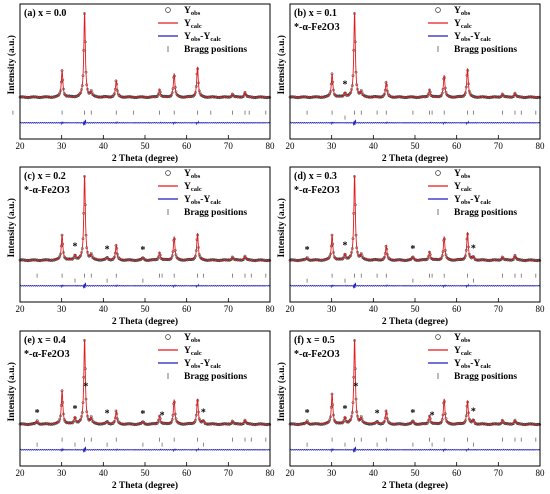 The width and height of the screenshot is (550, 494). What do you see at coordinates (315, 176) in the screenshot?
I see `panel-label: (d) x = 0.3` at bounding box center [315, 176].